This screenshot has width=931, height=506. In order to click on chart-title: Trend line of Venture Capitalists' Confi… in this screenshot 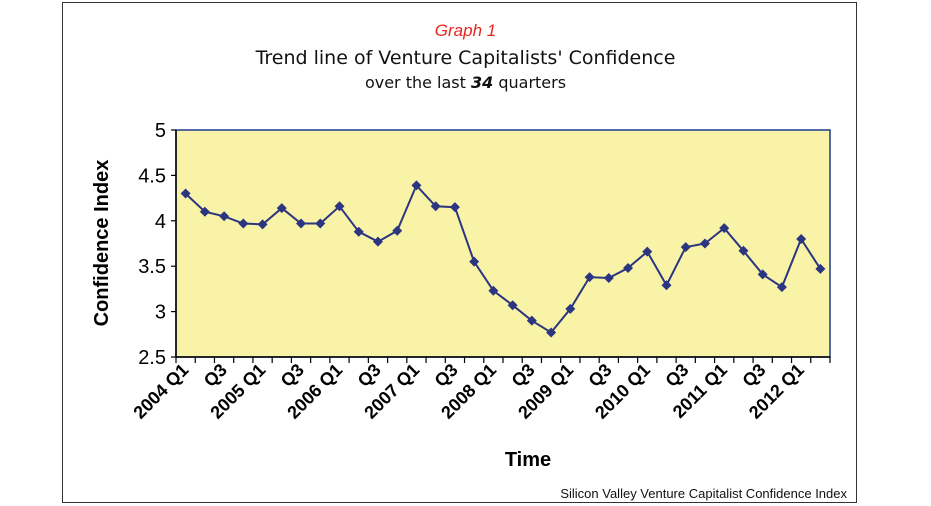, I will do `click(465, 58)`.